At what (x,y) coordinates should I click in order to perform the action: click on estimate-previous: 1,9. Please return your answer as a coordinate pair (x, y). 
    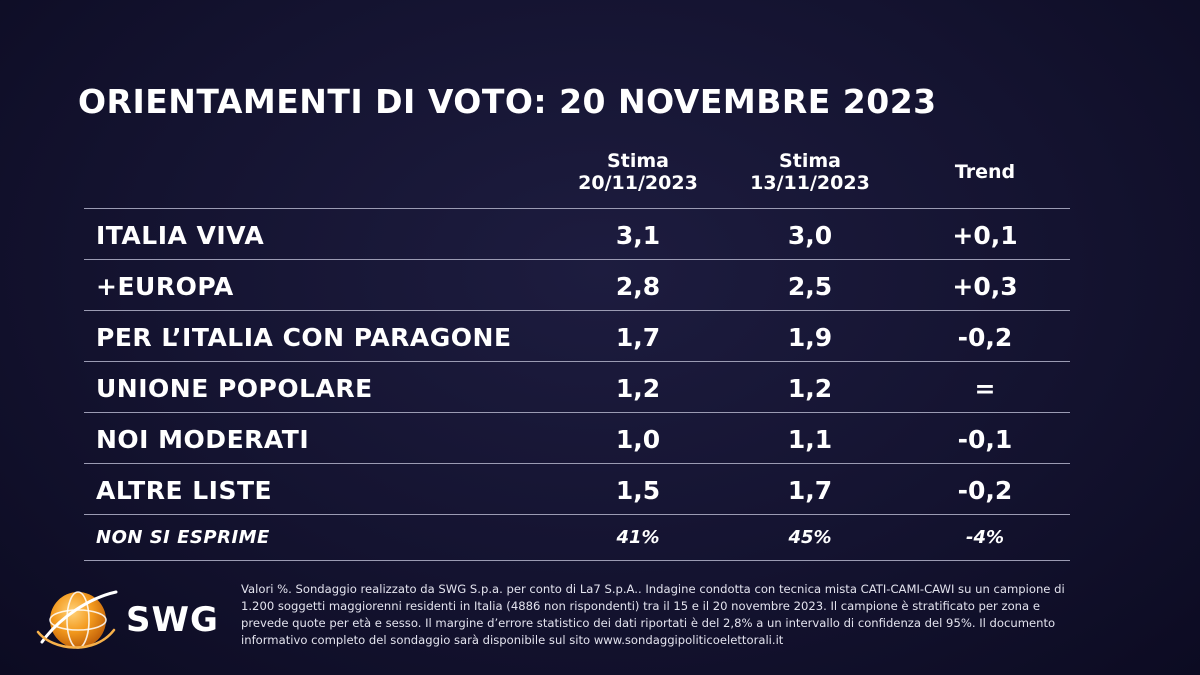
    Looking at the image, I should click on (810, 337).